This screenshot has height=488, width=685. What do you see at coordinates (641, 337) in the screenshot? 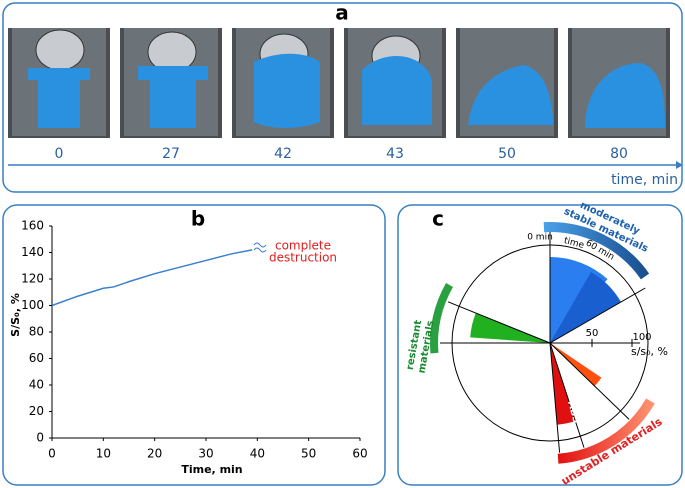
I see `label: 100` at bounding box center [641, 337].